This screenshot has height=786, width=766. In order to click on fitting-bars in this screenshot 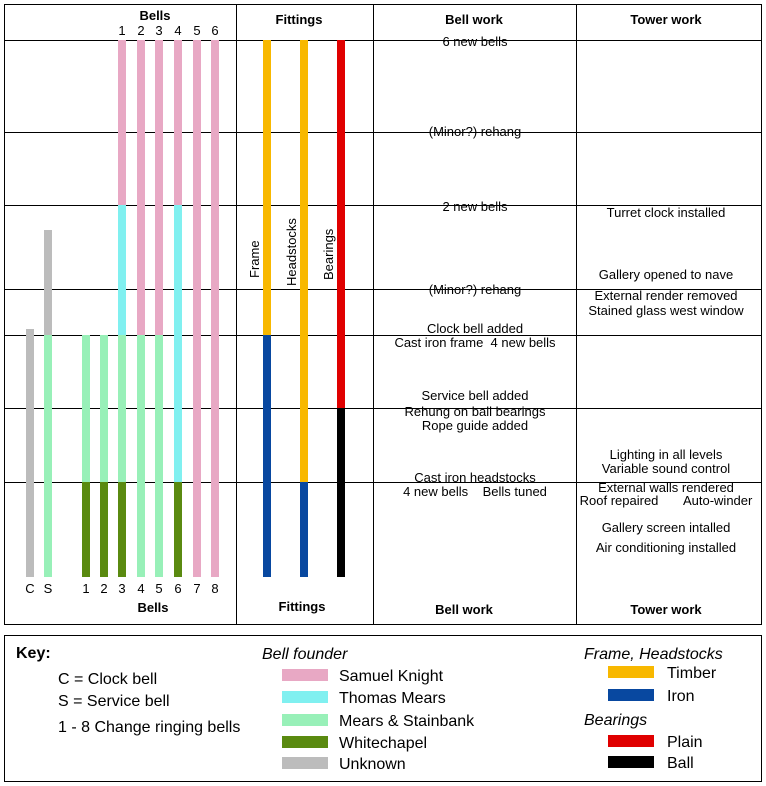, I will do `click(304, 308)`.